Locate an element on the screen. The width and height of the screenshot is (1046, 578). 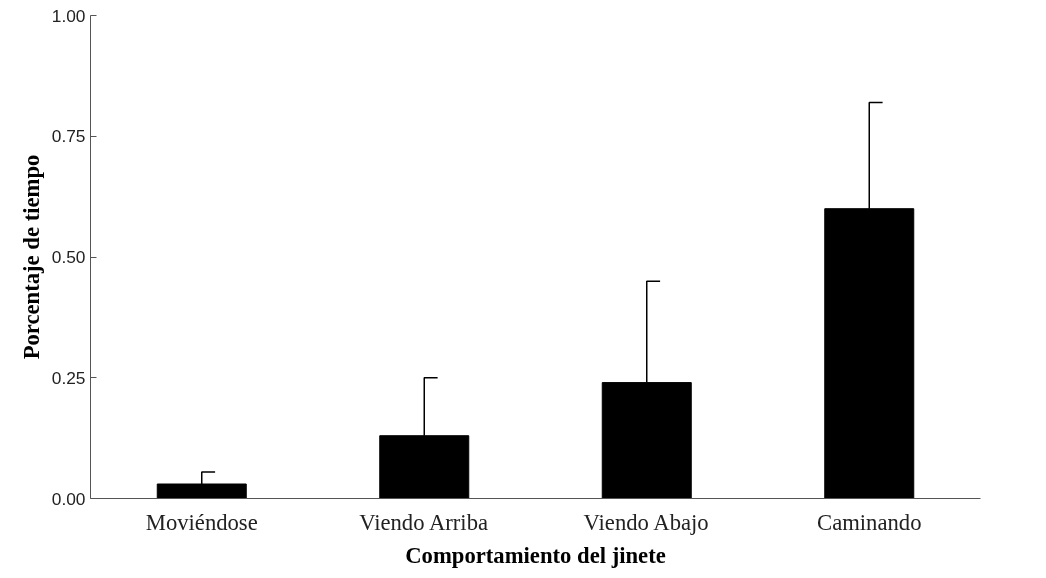
x-tick-label: Caminando is located at coordinates (869, 522).